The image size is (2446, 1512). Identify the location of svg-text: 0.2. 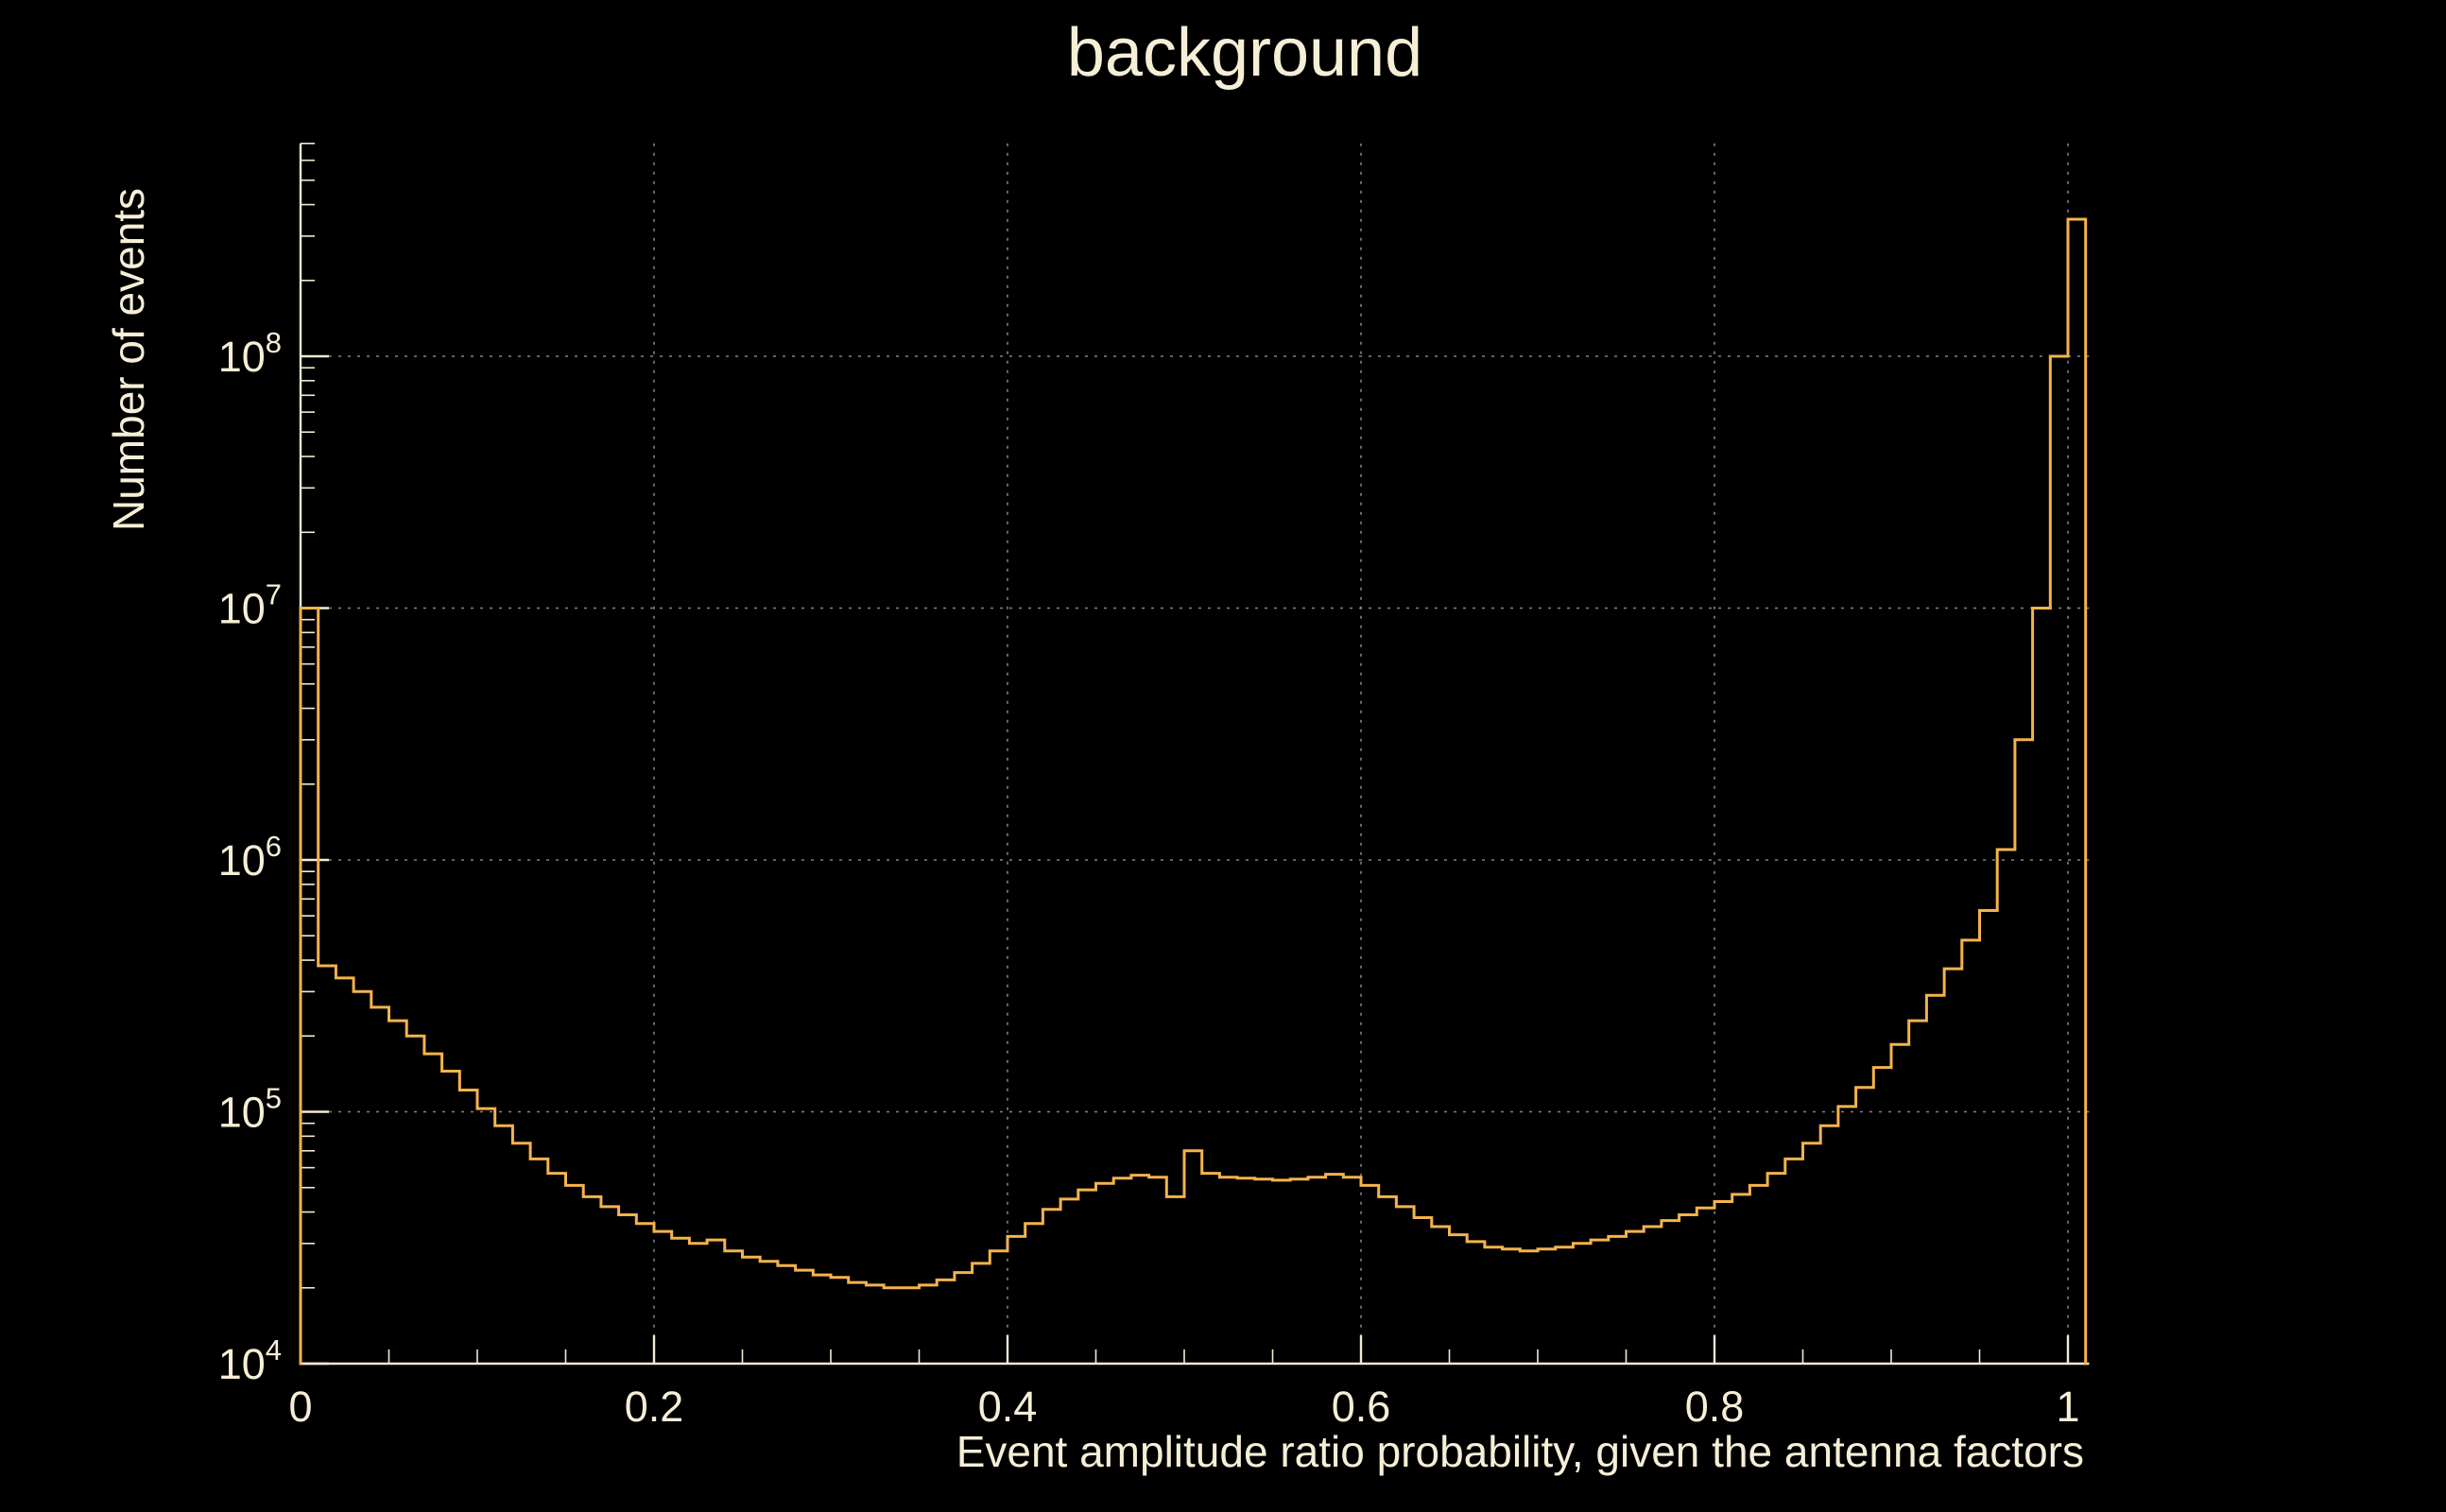
(654, 1407).